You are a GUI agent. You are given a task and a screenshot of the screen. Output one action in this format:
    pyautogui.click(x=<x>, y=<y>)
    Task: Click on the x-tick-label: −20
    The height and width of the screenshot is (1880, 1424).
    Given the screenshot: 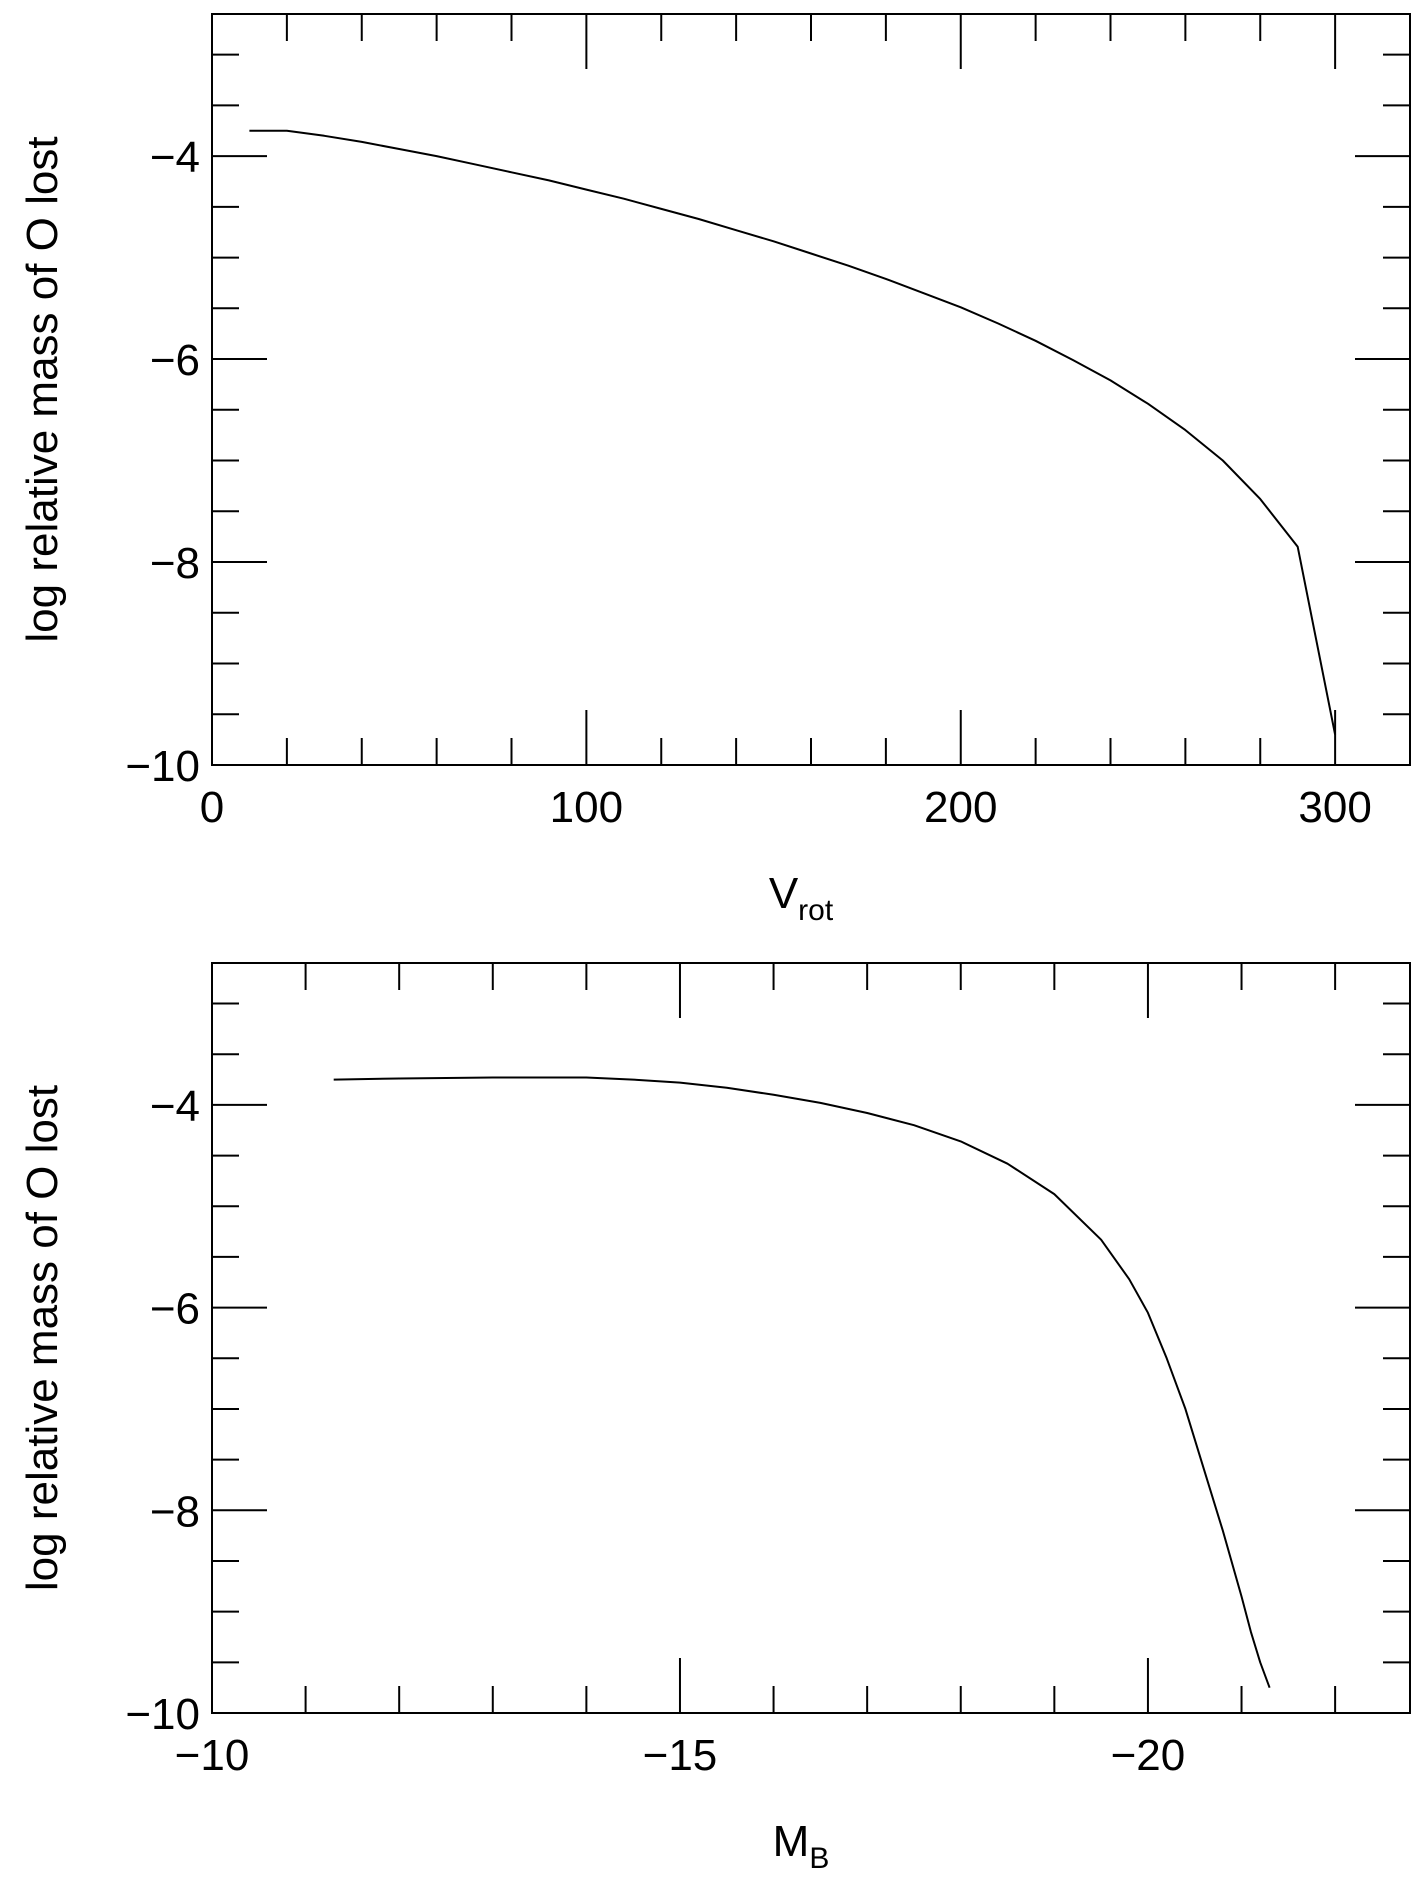 What is the action you would take?
    pyautogui.click(x=1148, y=1755)
    